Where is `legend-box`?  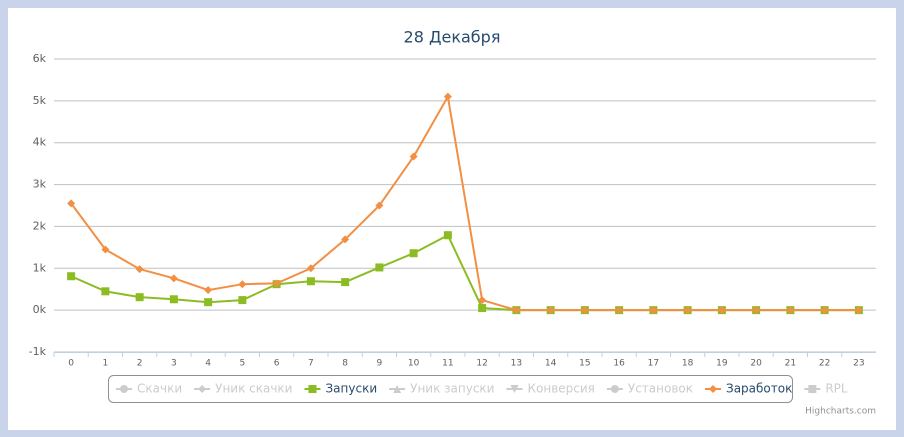
legend-box is located at coordinates (450, 389).